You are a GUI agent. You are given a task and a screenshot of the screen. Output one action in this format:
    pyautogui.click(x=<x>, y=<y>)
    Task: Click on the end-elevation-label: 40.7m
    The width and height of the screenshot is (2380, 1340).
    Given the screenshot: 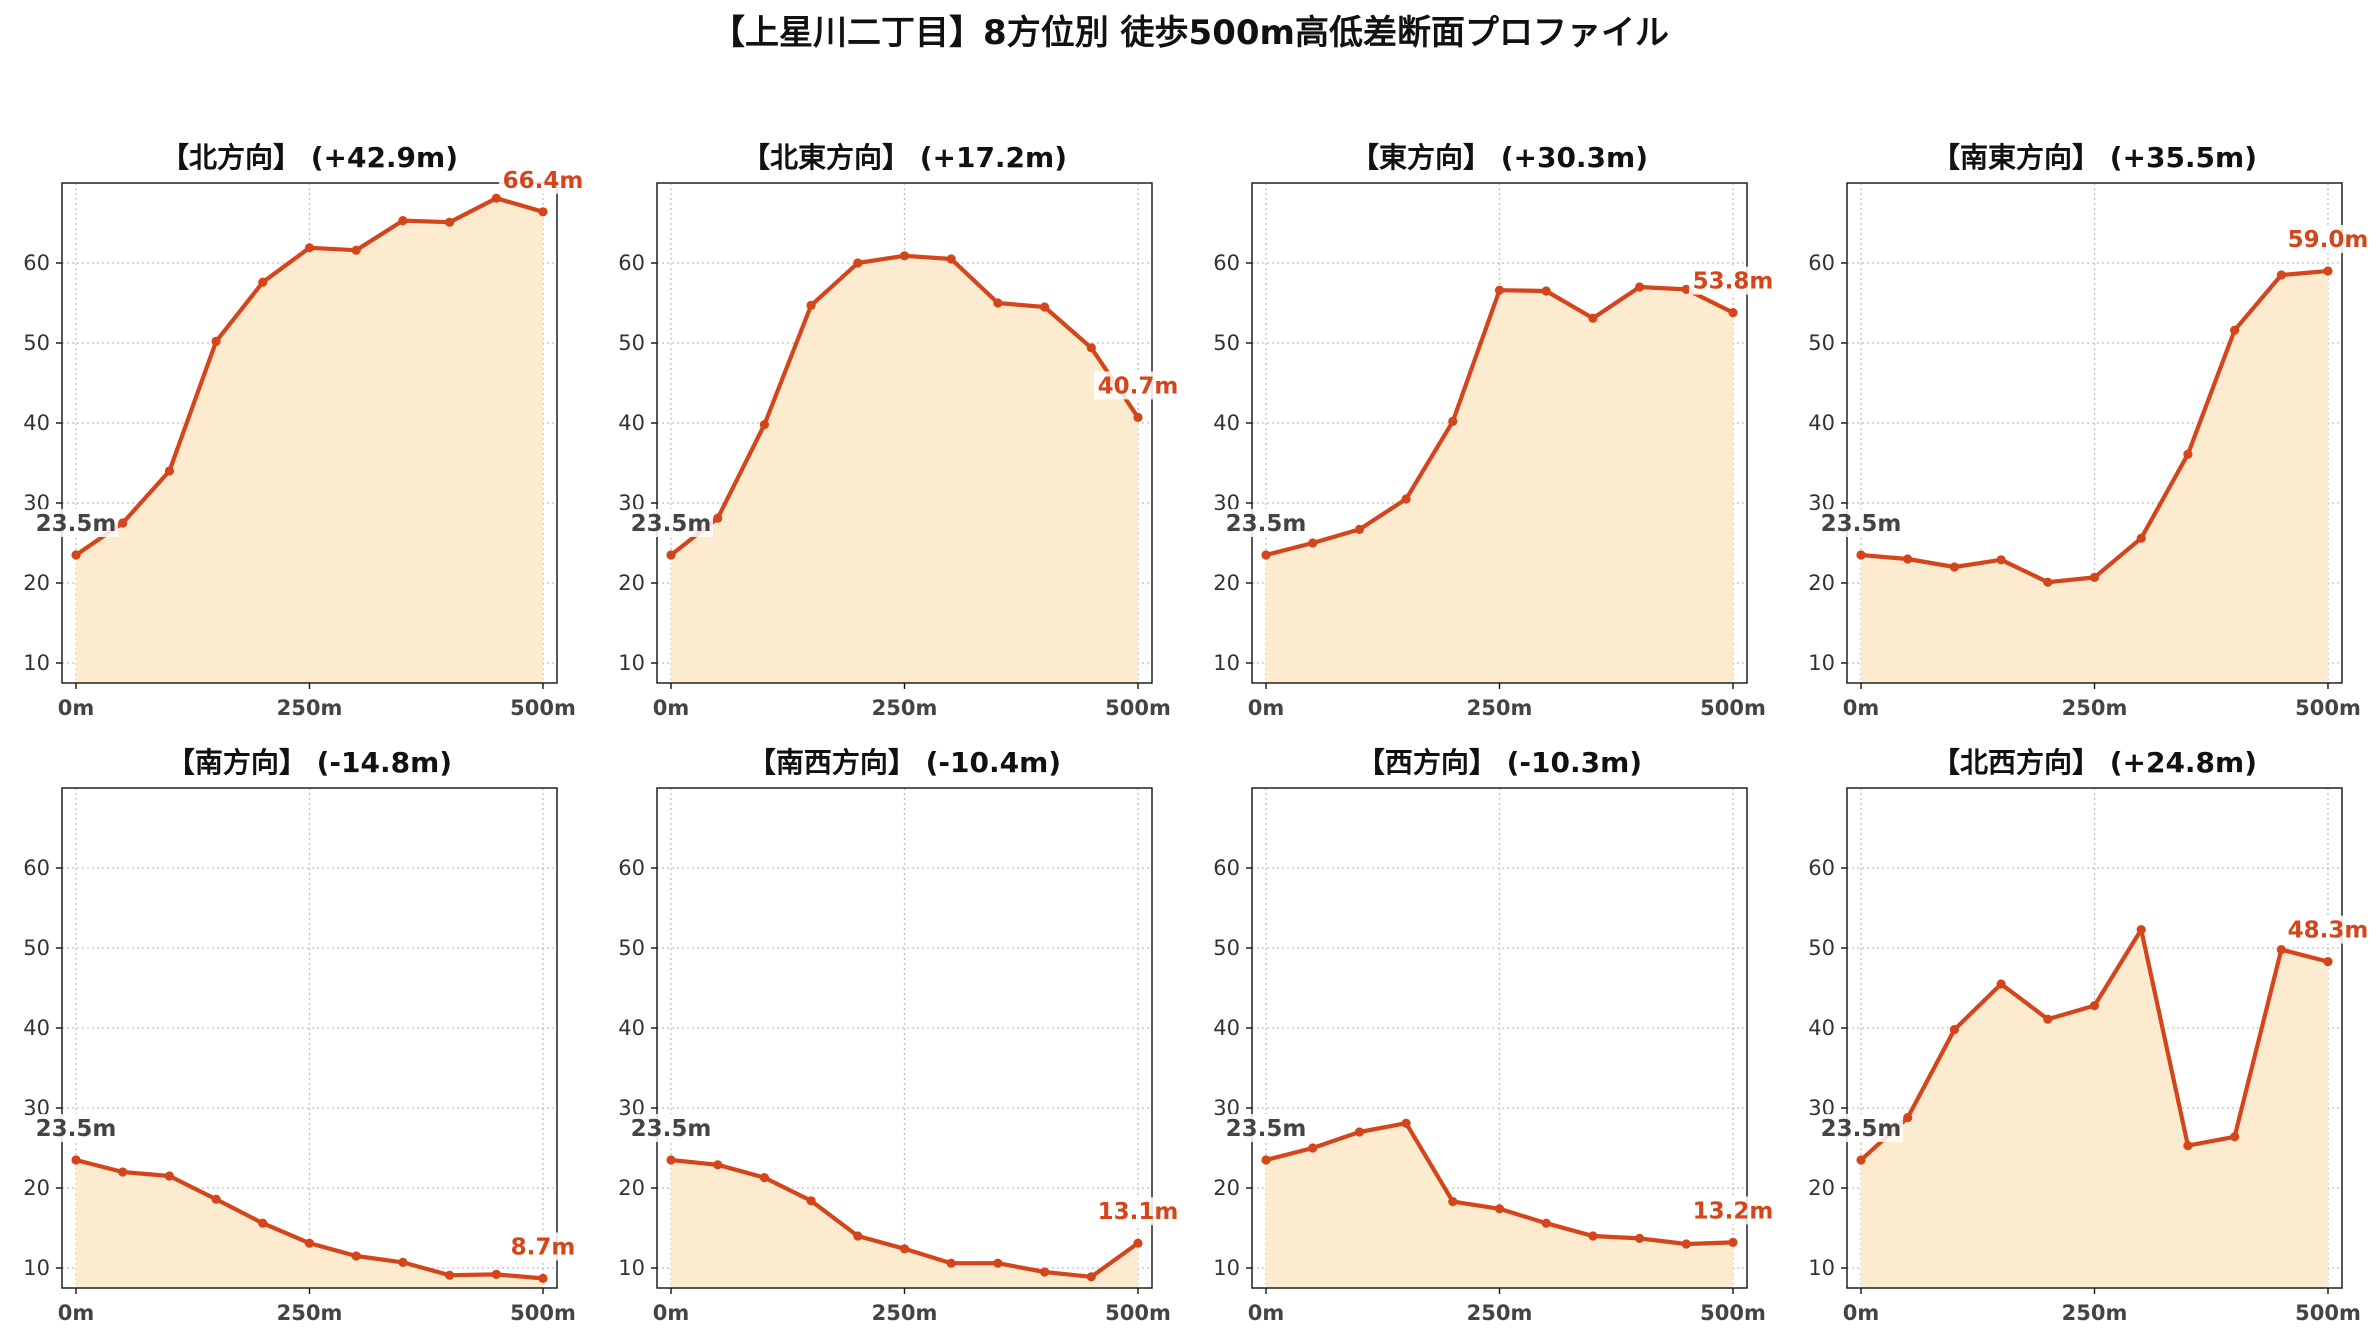 What is the action you would take?
    pyautogui.click(x=1138, y=386)
    